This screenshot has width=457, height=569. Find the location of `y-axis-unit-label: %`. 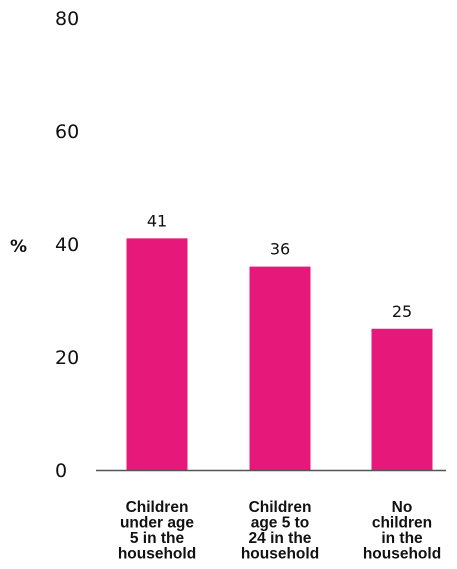

y-axis-unit-label: % is located at coordinates (18, 247).